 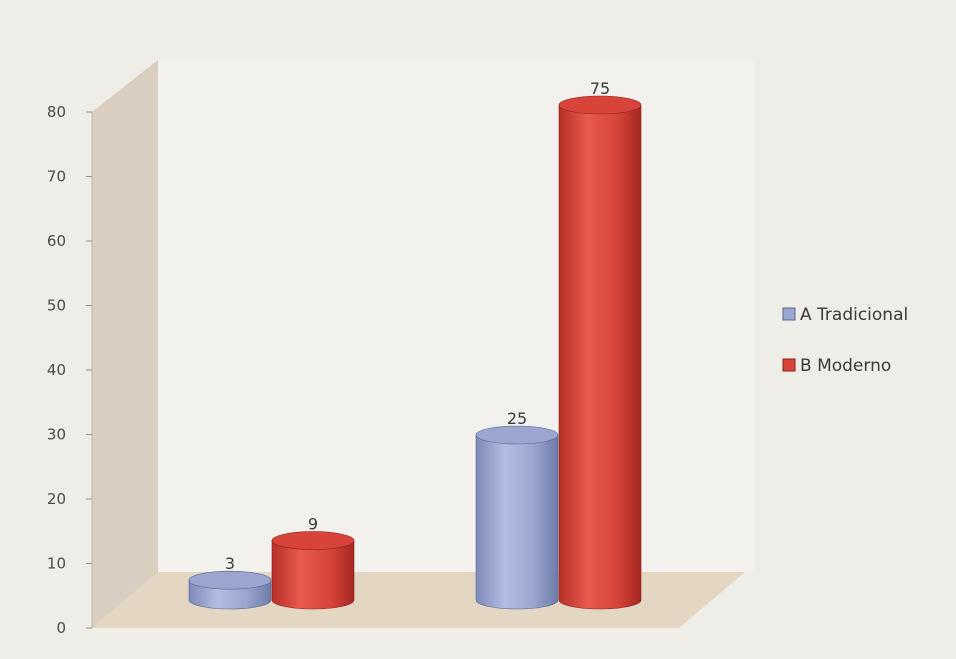 What do you see at coordinates (125, 344) in the screenshot?
I see `chart-side-wall` at bounding box center [125, 344].